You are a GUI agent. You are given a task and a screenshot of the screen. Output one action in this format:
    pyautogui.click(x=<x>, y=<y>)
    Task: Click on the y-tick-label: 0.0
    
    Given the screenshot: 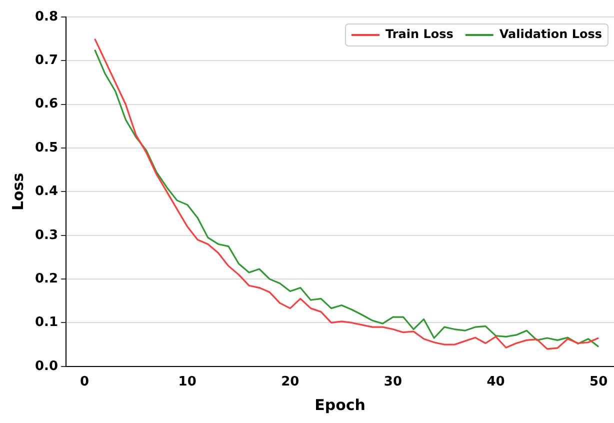 What is the action you would take?
    pyautogui.click(x=46, y=366)
    